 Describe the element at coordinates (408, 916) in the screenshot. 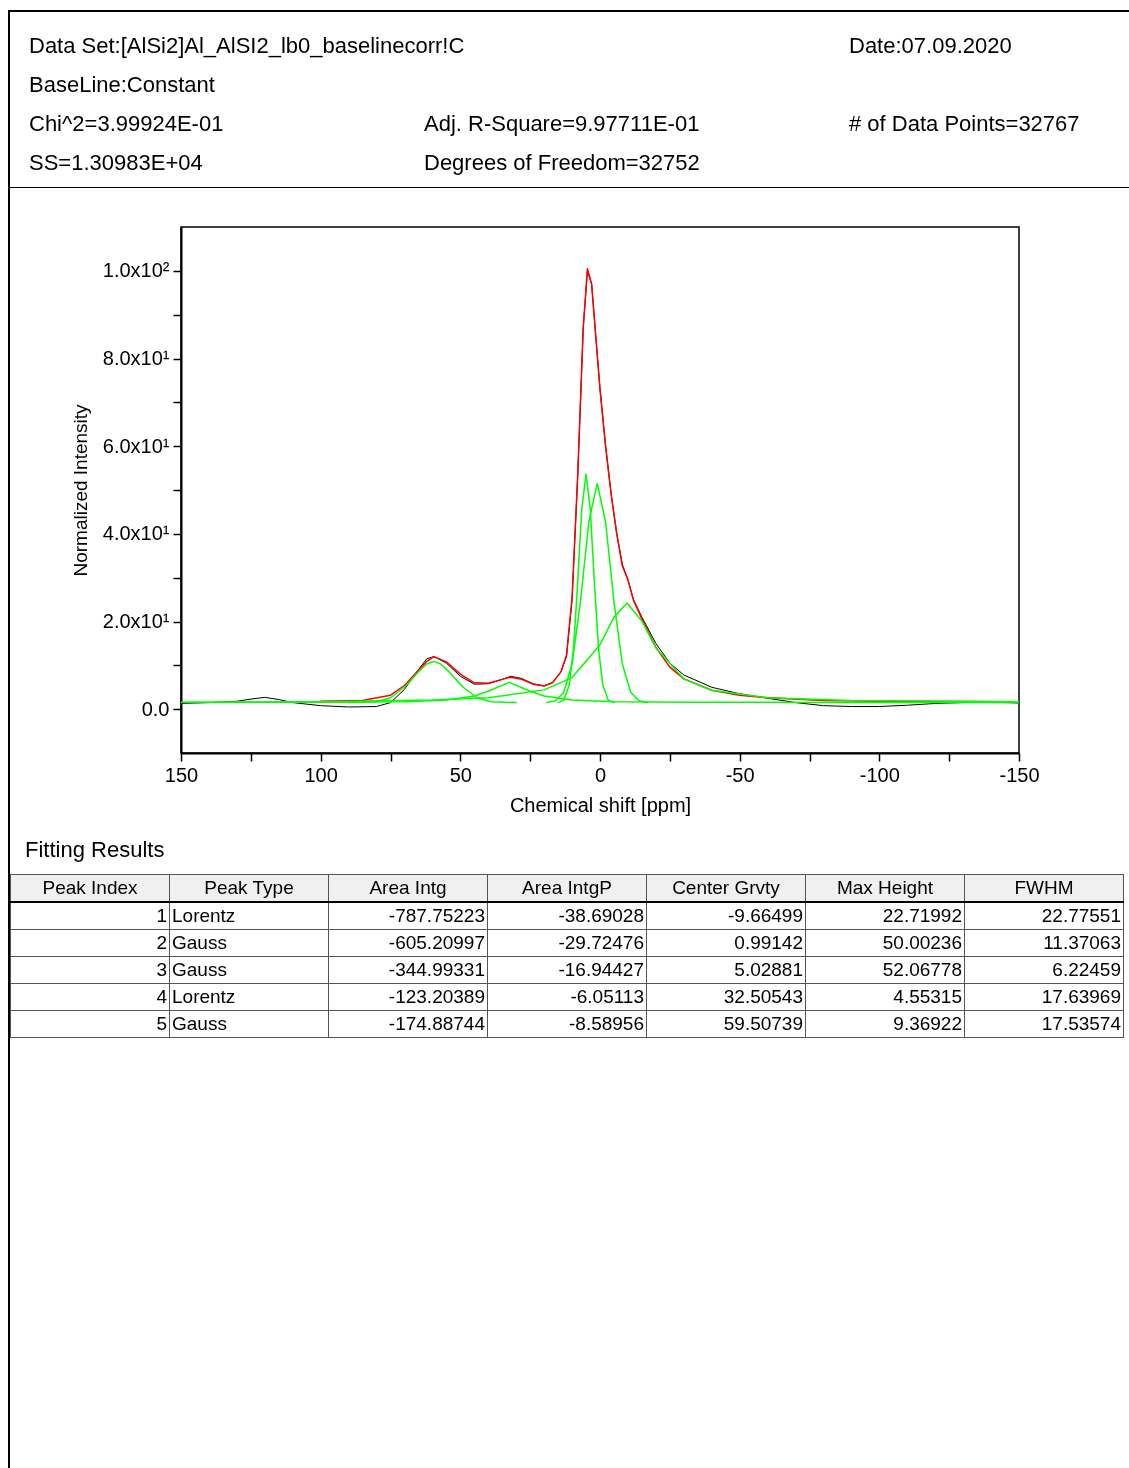

I see `text: -787.75223` at that location.